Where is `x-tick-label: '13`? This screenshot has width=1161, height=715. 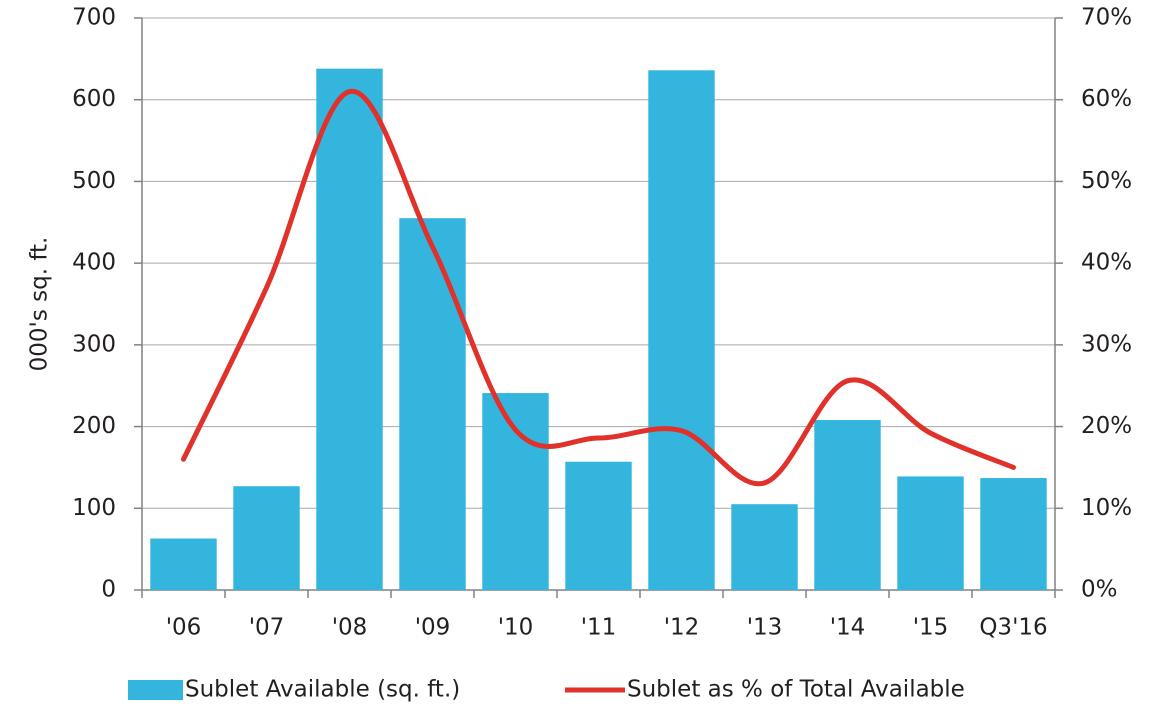 x-tick-label: '13 is located at coordinates (765, 628).